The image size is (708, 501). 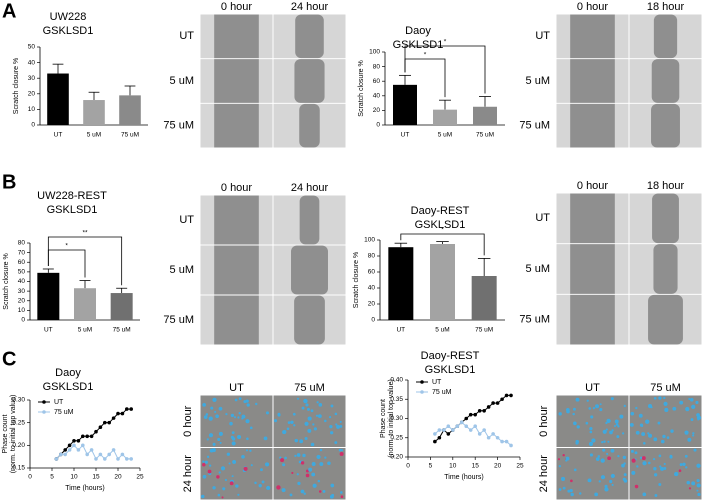 I want to click on y-tick-label: 0, so click(x=23, y=320).